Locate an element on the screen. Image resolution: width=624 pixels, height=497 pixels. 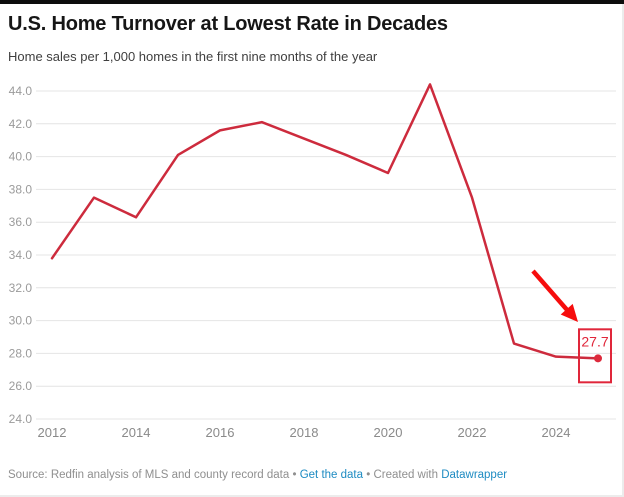
y-axis-tick-label: 26.0 is located at coordinates (21, 386).